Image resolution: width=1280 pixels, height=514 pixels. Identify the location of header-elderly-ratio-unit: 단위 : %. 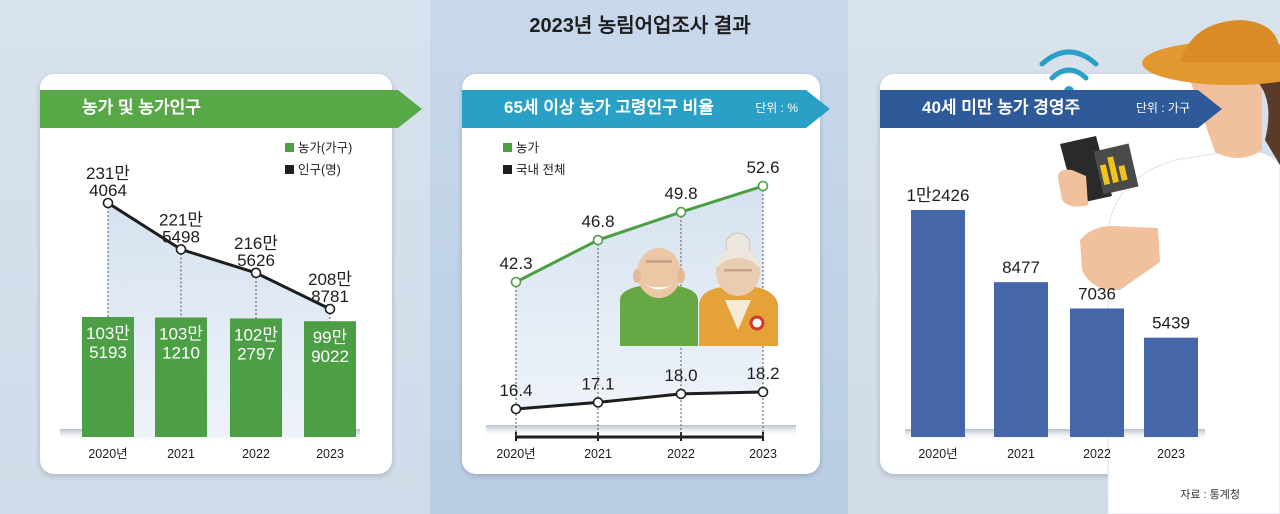
(776, 108).